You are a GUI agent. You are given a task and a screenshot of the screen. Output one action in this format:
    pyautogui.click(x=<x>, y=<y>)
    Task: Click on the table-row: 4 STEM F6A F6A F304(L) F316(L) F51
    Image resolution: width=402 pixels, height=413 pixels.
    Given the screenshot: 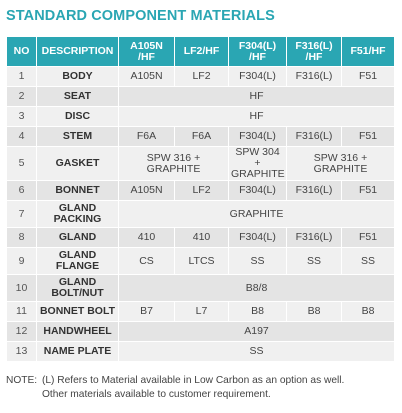 What is the action you would take?
    pyautogui.click(x=200, y=136)
    